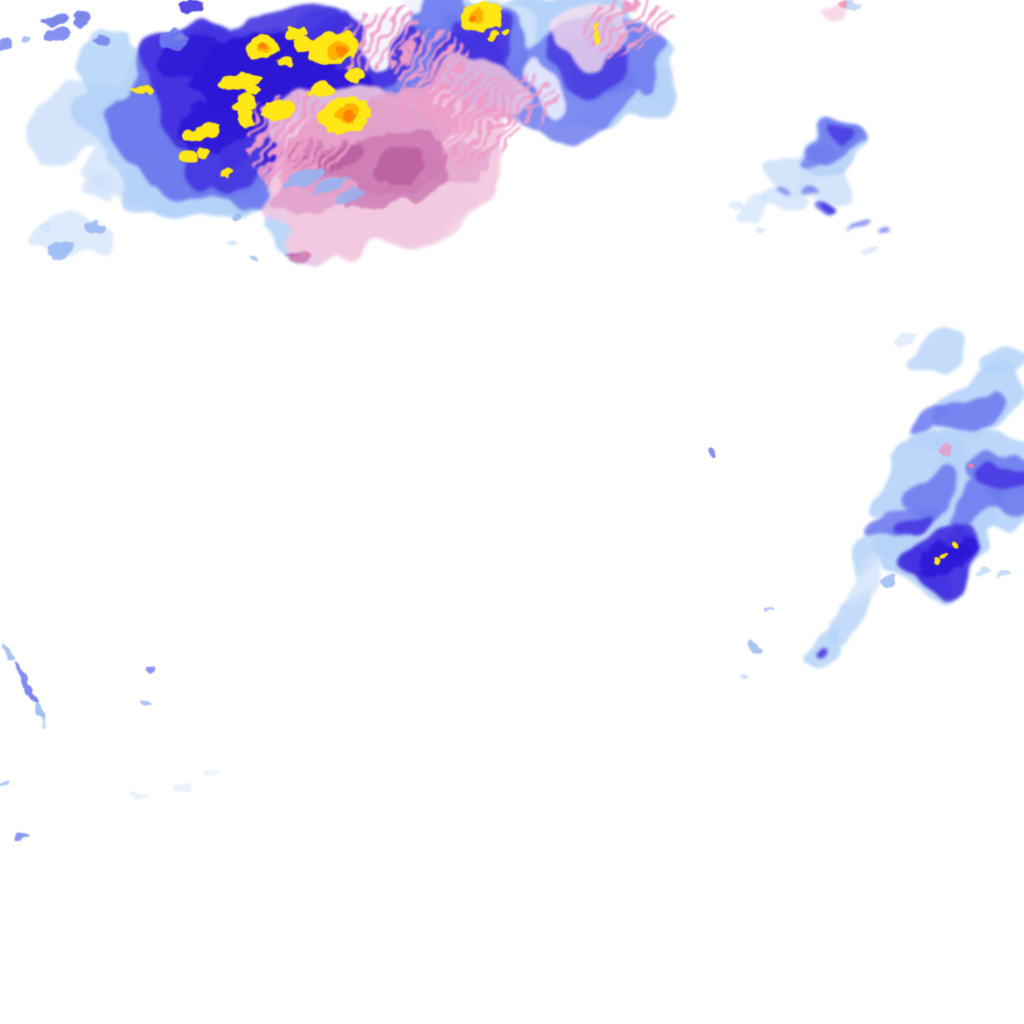  What do you see at coordinates (572, 103) in the screenshot?
I see `layer-lightdash` at bounding box center [572, 103].